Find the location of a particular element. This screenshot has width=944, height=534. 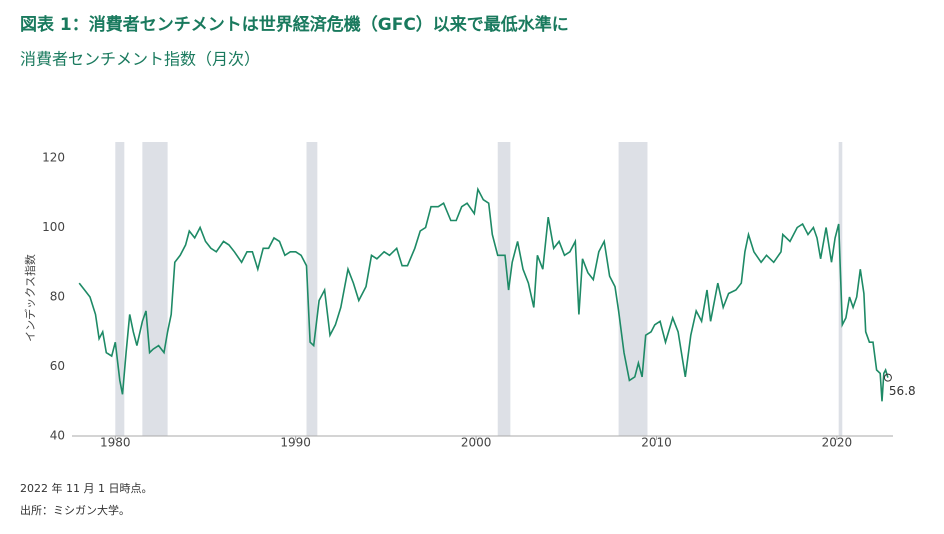

last-point is located at coordinates (887, 377).